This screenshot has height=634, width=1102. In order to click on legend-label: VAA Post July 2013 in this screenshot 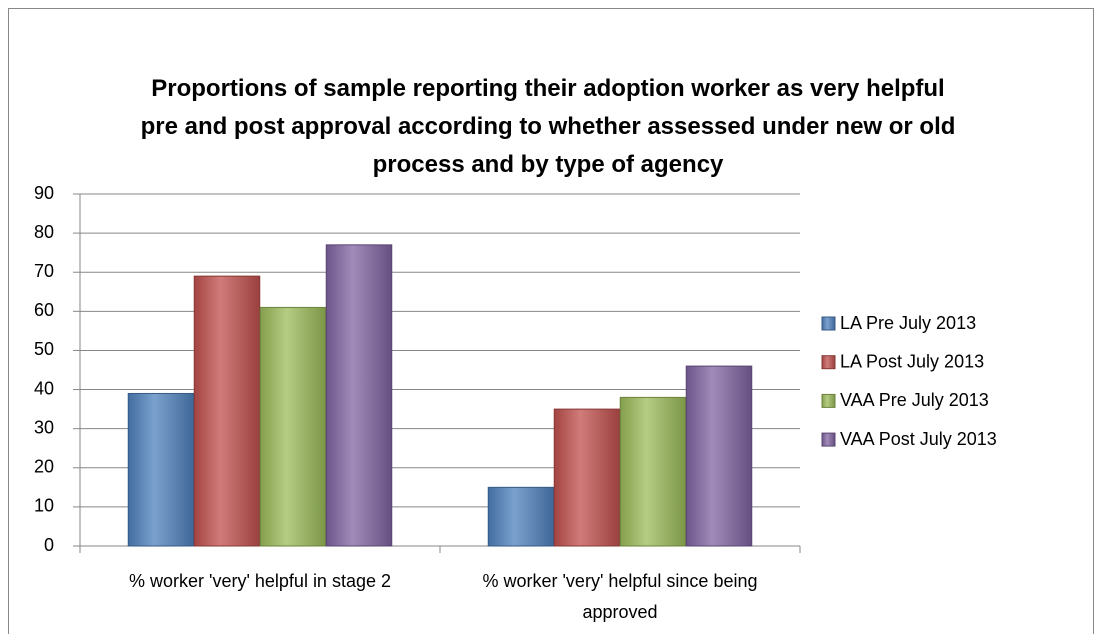, I will do `click(918, 439)`.